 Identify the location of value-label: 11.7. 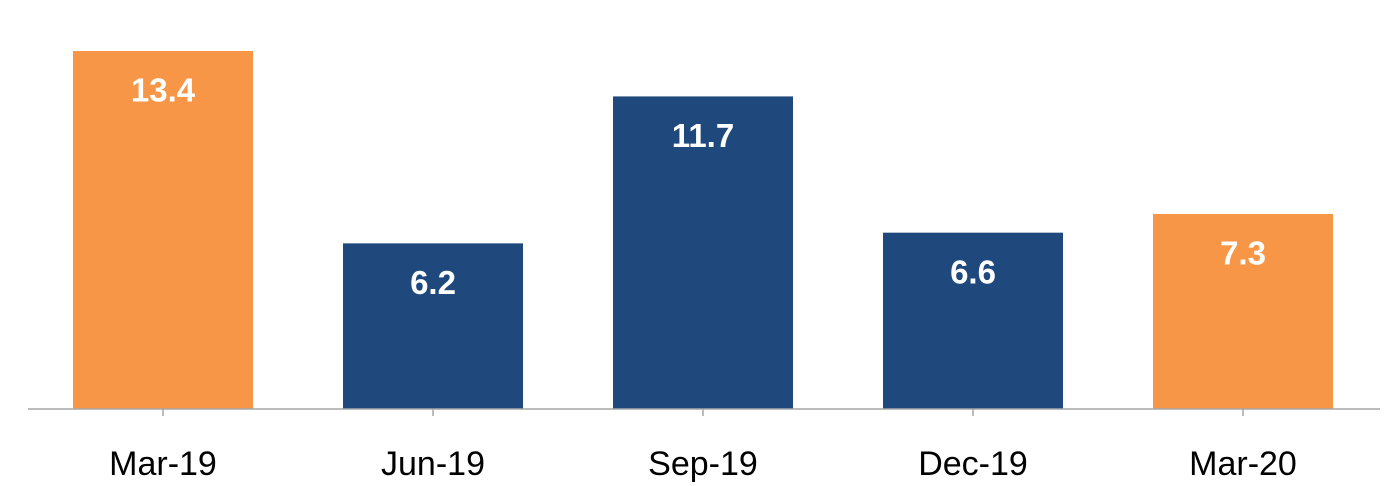
(703, 135).